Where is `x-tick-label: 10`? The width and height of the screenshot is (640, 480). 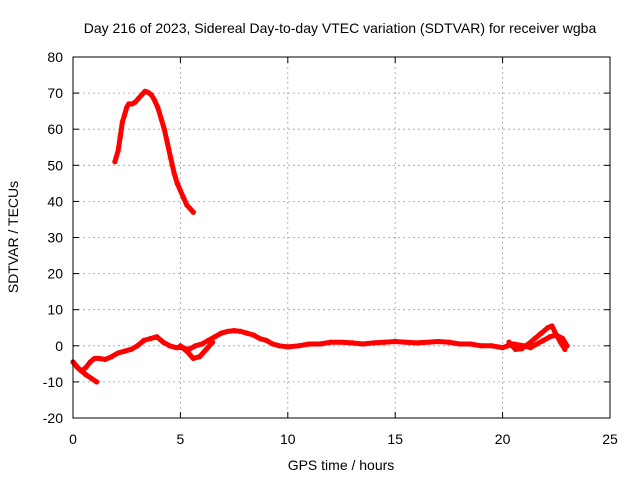
x-tick-label: 10 is located at coordinates (288, 439).